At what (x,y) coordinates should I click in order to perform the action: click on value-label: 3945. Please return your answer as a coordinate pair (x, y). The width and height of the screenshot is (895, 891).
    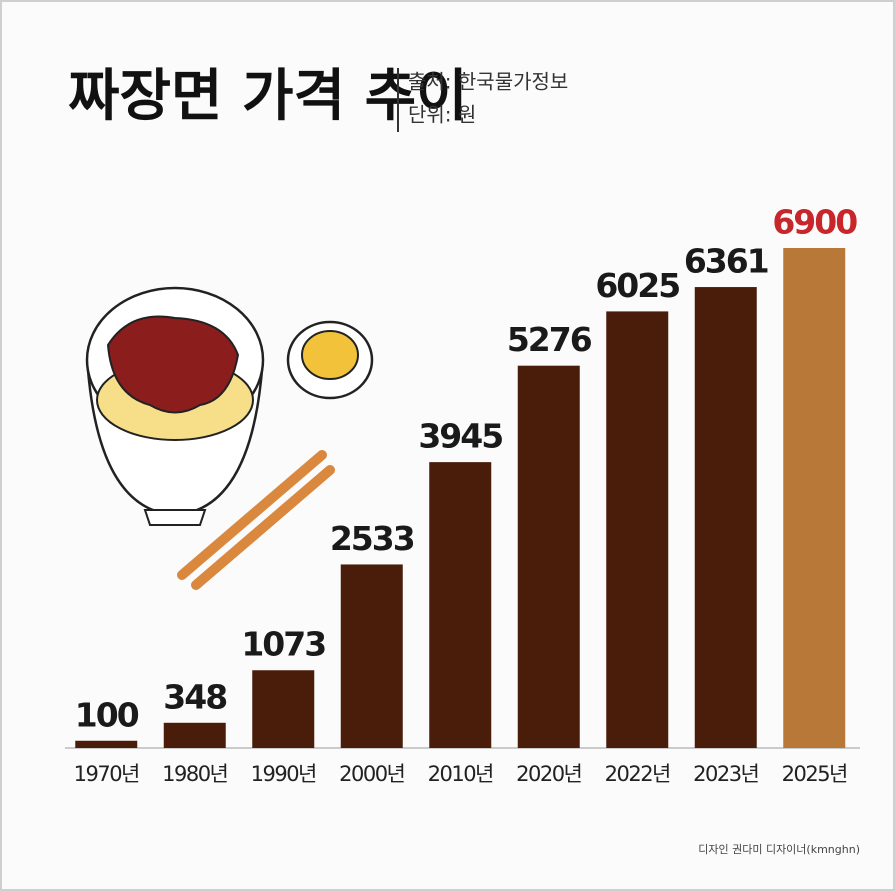
    Looking at the image, I should click on (460, 436).